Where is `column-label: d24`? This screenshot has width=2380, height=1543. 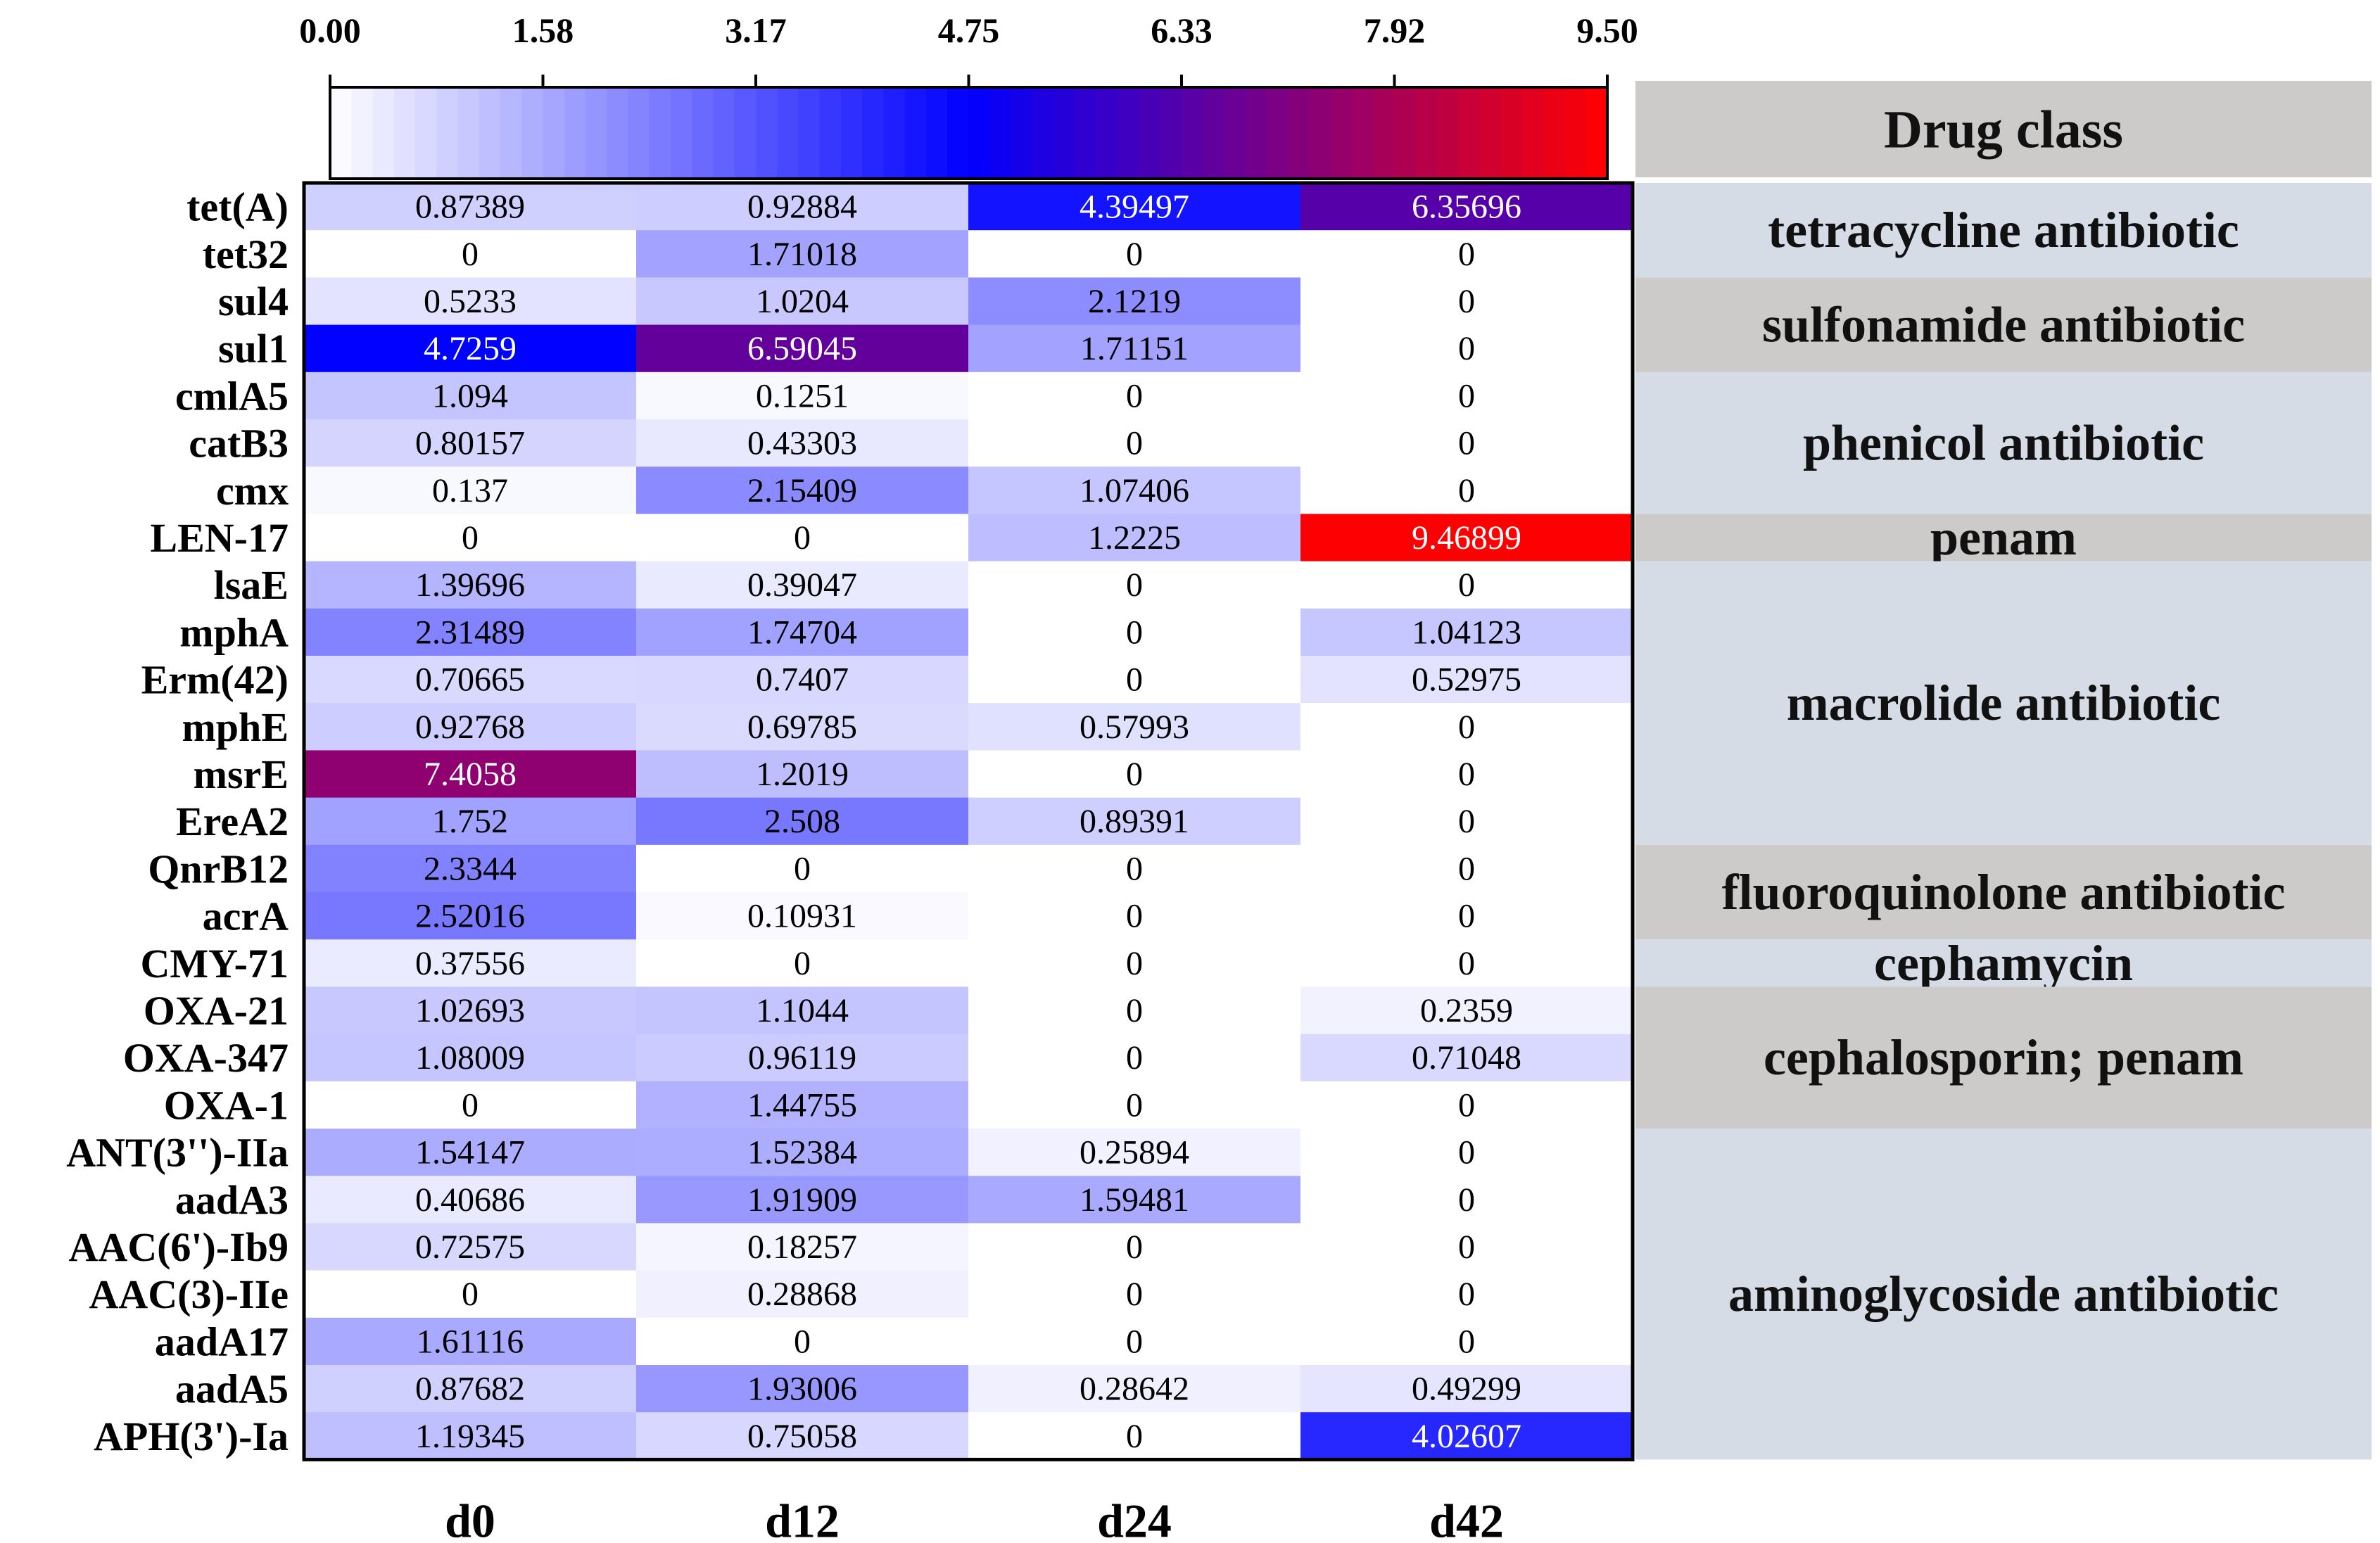
column-label: d24 is located at coordinates (1134, 1518).